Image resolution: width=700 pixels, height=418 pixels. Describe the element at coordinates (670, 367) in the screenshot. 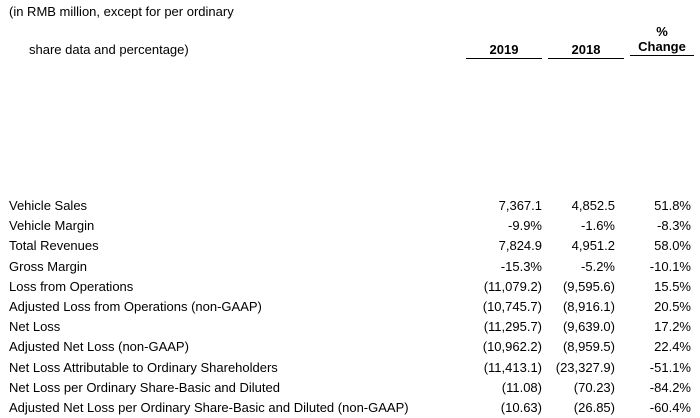

I see `value-change: -51.1%` at that location.